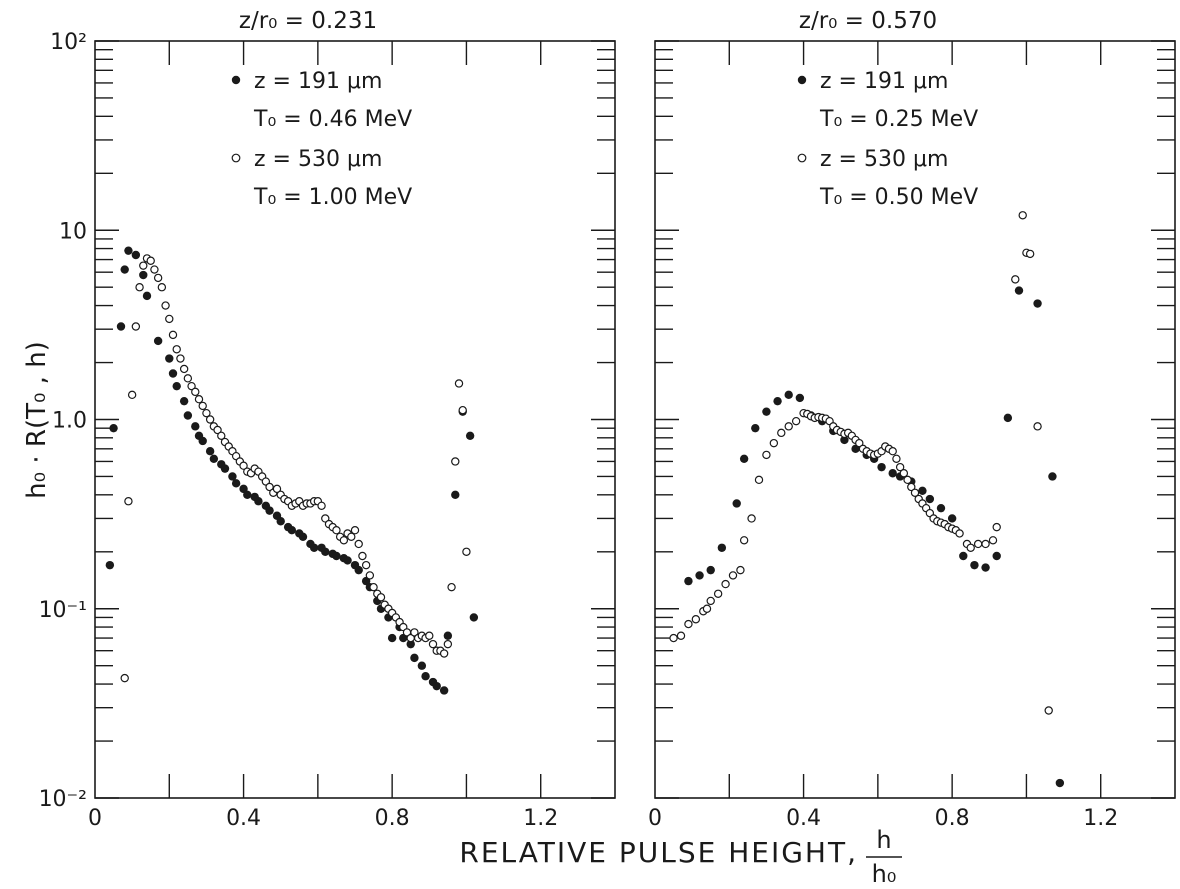 The image size is (1180, 889). I want to click on x-tick-label: 0, so click(655, 818).